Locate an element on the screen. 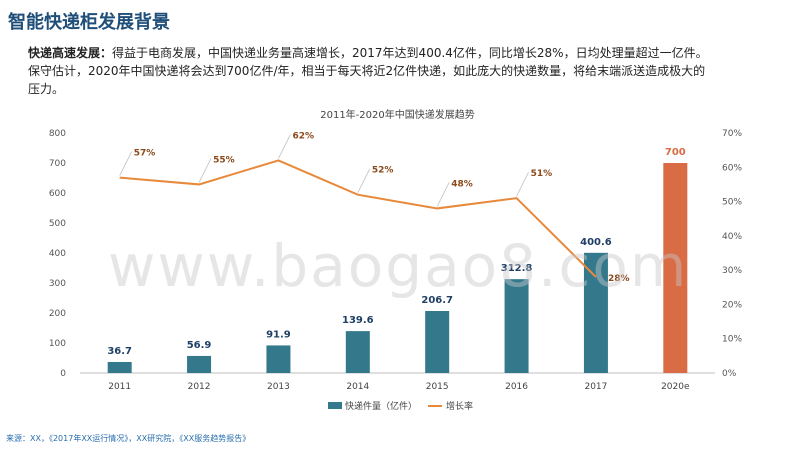 This screenshot has height=450, width=800. bar-data-label: 700 is located at coordinates (675, 152).